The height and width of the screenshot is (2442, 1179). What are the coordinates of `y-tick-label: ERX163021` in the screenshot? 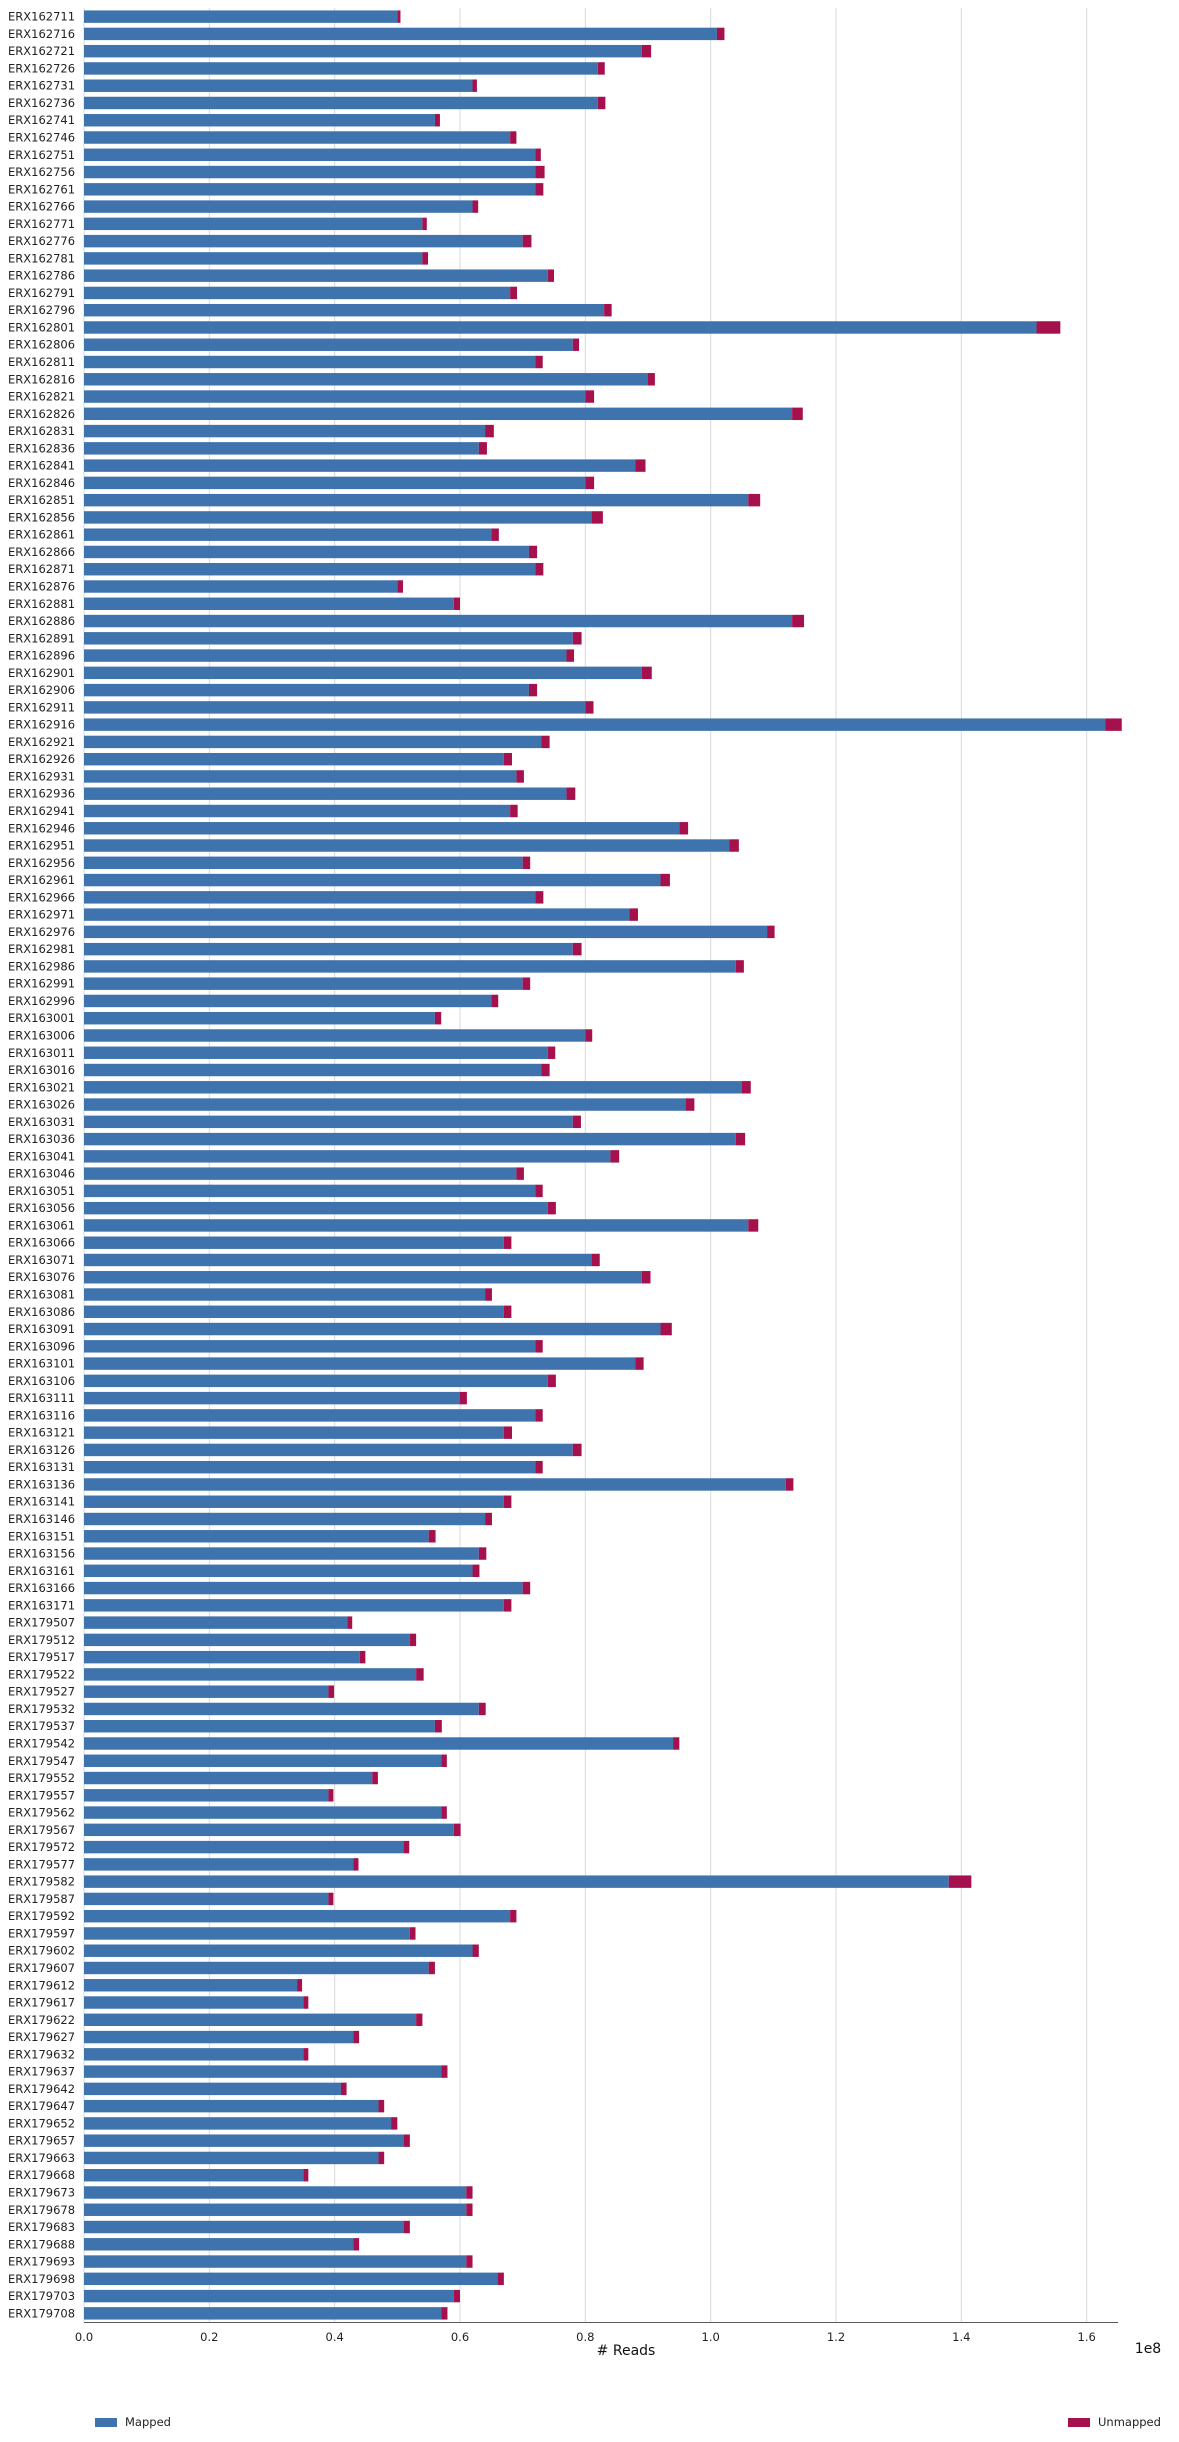 It's located at (41, 1087).